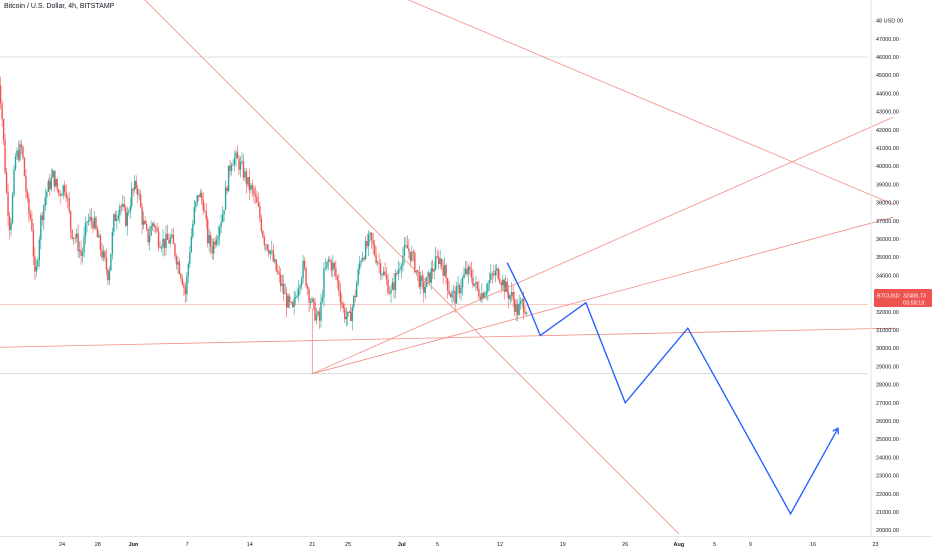 The height and width of the screenshot is (550, 932). I want to click on price-tick-label: 35000.00, so click(887, 258).